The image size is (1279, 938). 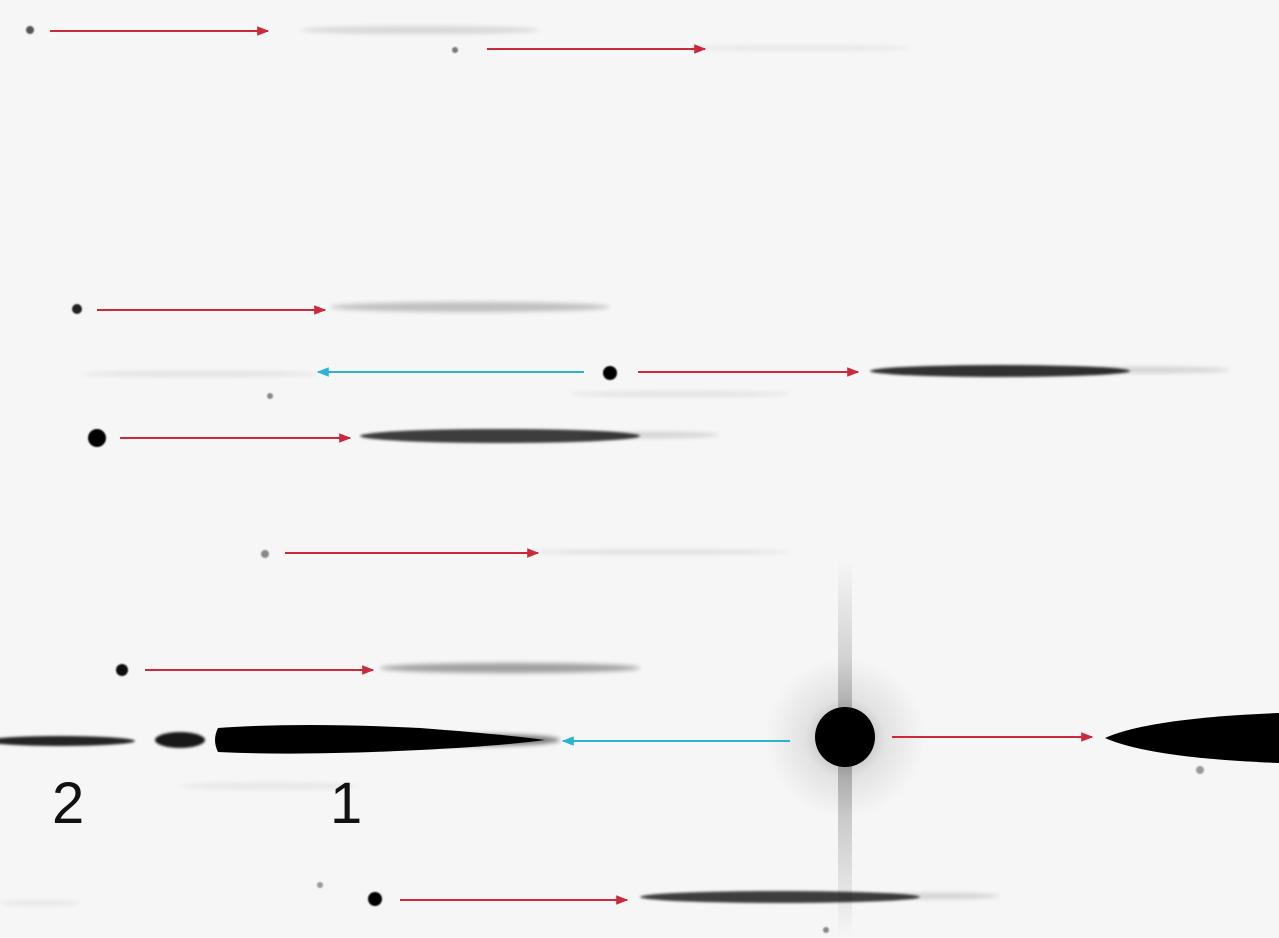 I want to click on order-1-streak, so click(x=380, y=739).